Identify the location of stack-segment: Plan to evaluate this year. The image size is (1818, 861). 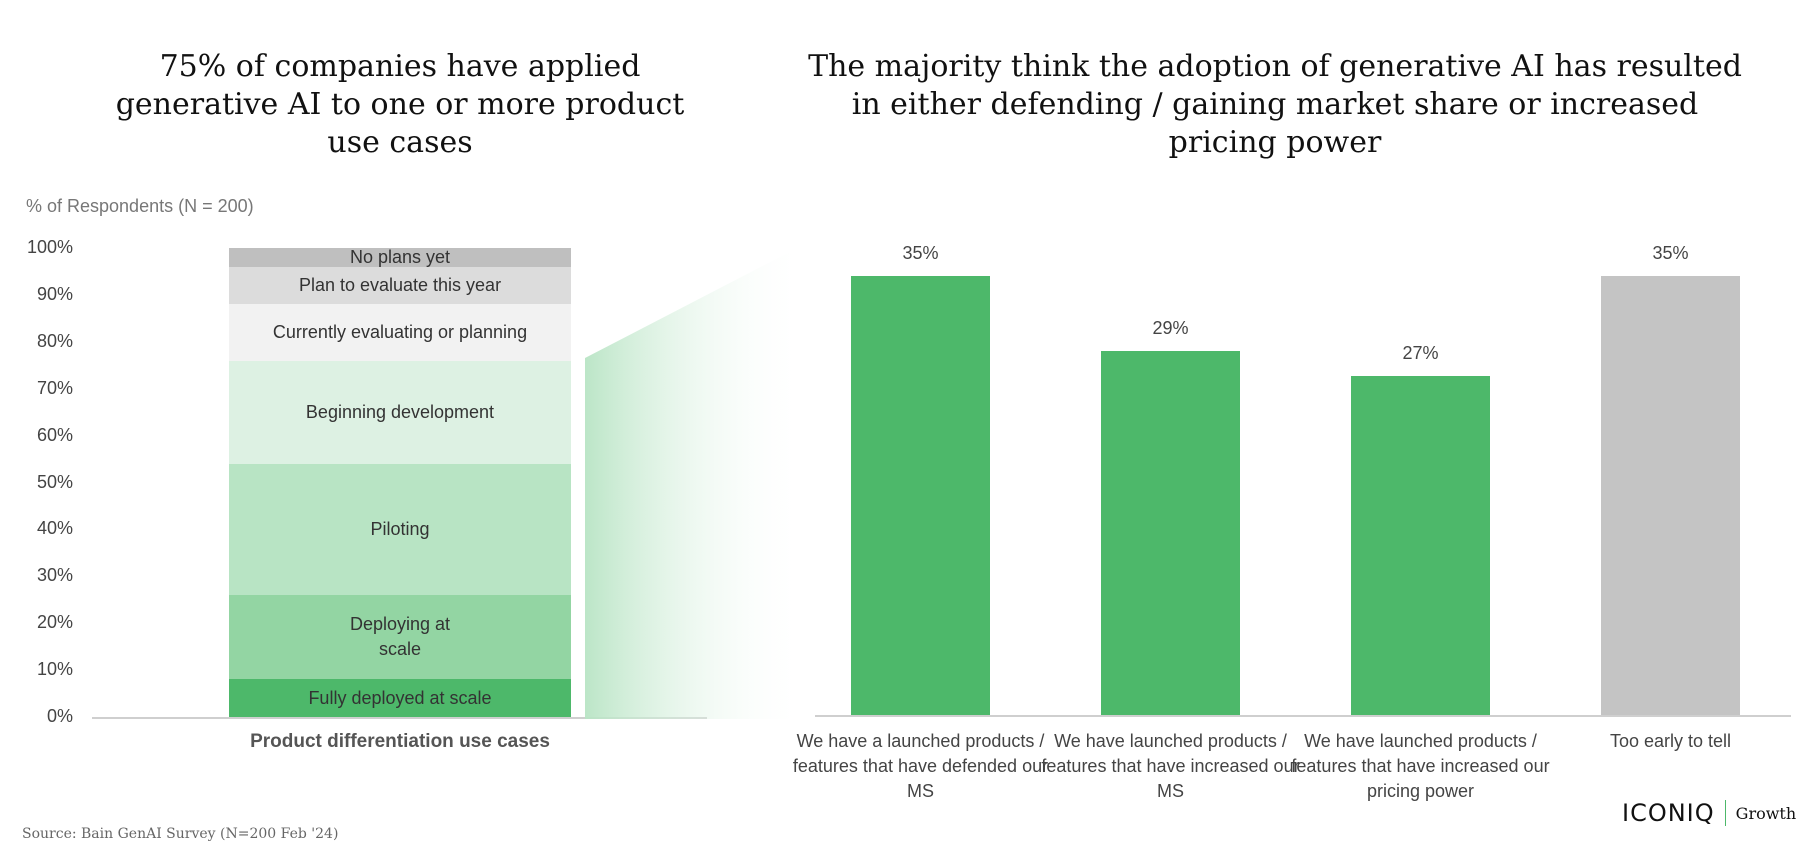
(400, 285).